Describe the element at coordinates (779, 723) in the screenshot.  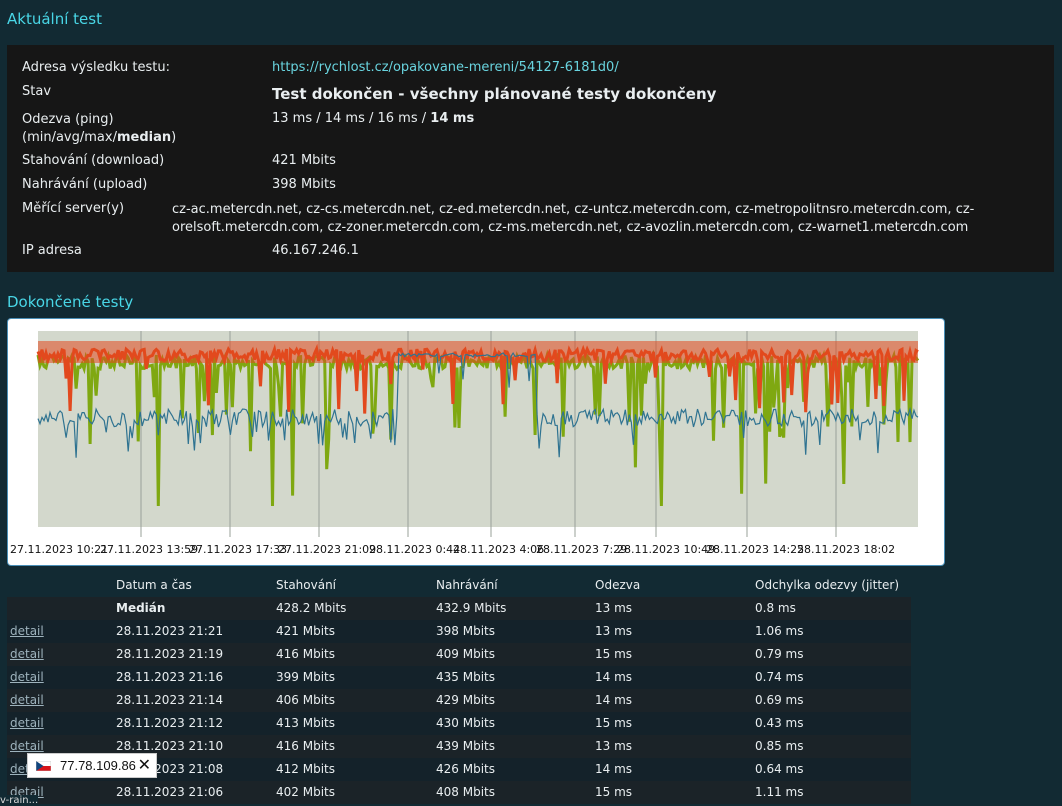
I see `row-jitter: 0.43 ms` at that location.